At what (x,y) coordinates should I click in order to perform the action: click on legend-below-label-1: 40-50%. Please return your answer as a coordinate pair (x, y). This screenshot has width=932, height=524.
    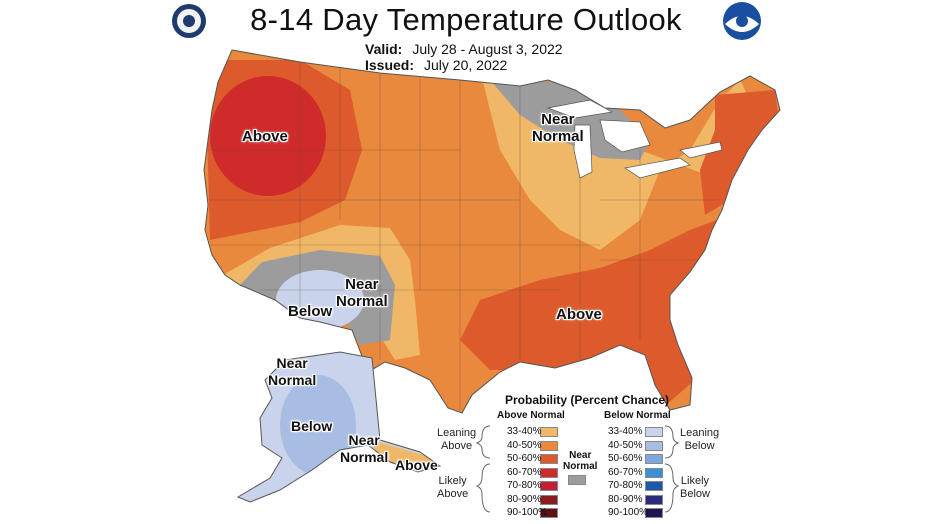
    Looking at the image, I should click on (625, 445).